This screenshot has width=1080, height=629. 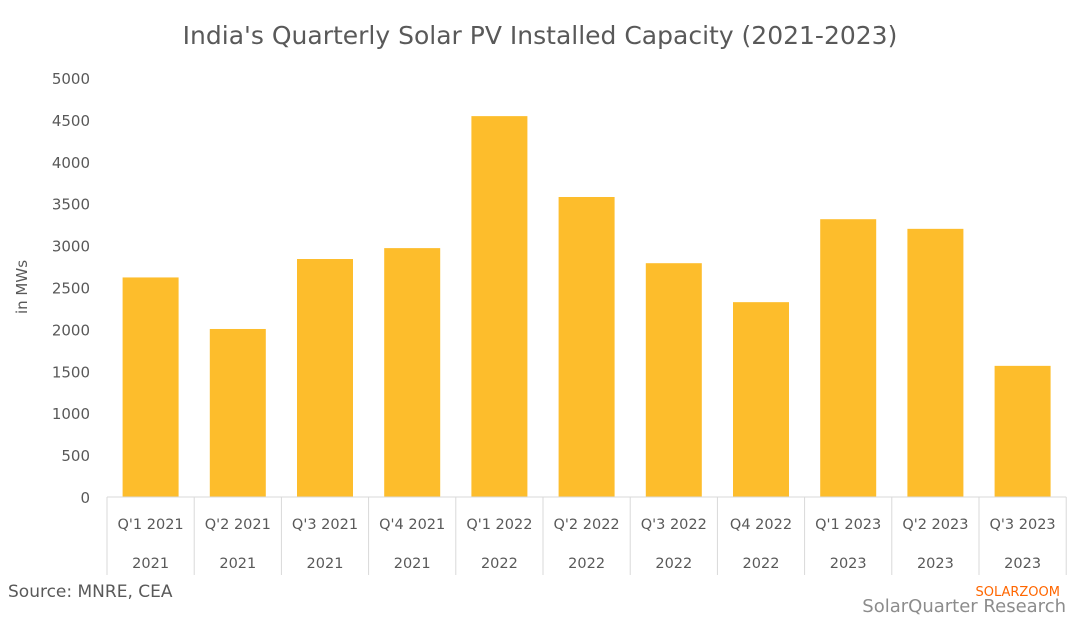 What do you see at coordinates (71, 330) in the screenshot?
I see `y-tick-label: 2000` at bounding box center [71, 330].